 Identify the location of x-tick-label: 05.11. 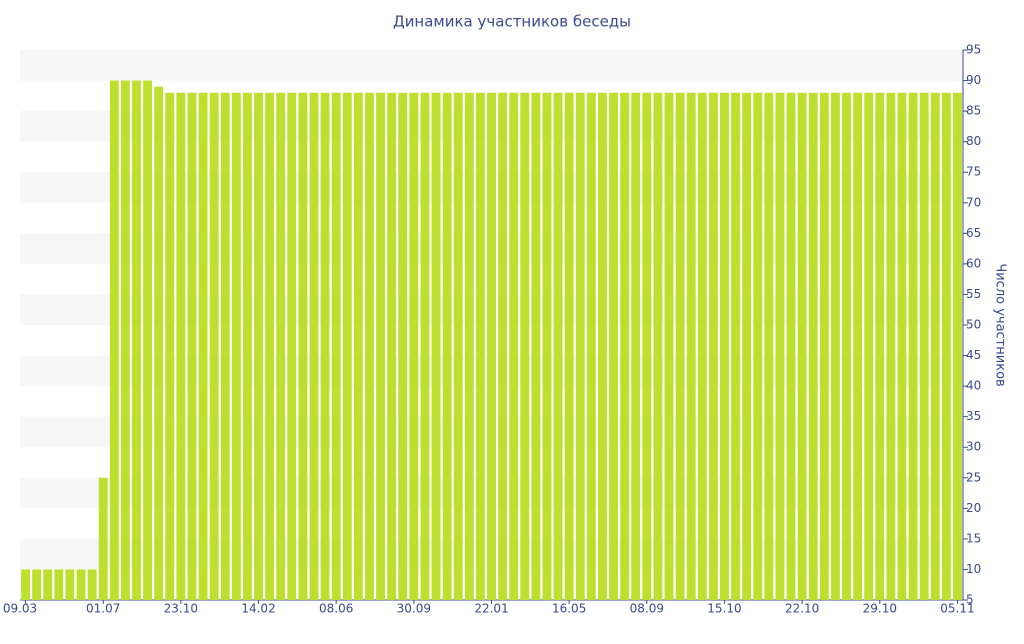
(957, 609).